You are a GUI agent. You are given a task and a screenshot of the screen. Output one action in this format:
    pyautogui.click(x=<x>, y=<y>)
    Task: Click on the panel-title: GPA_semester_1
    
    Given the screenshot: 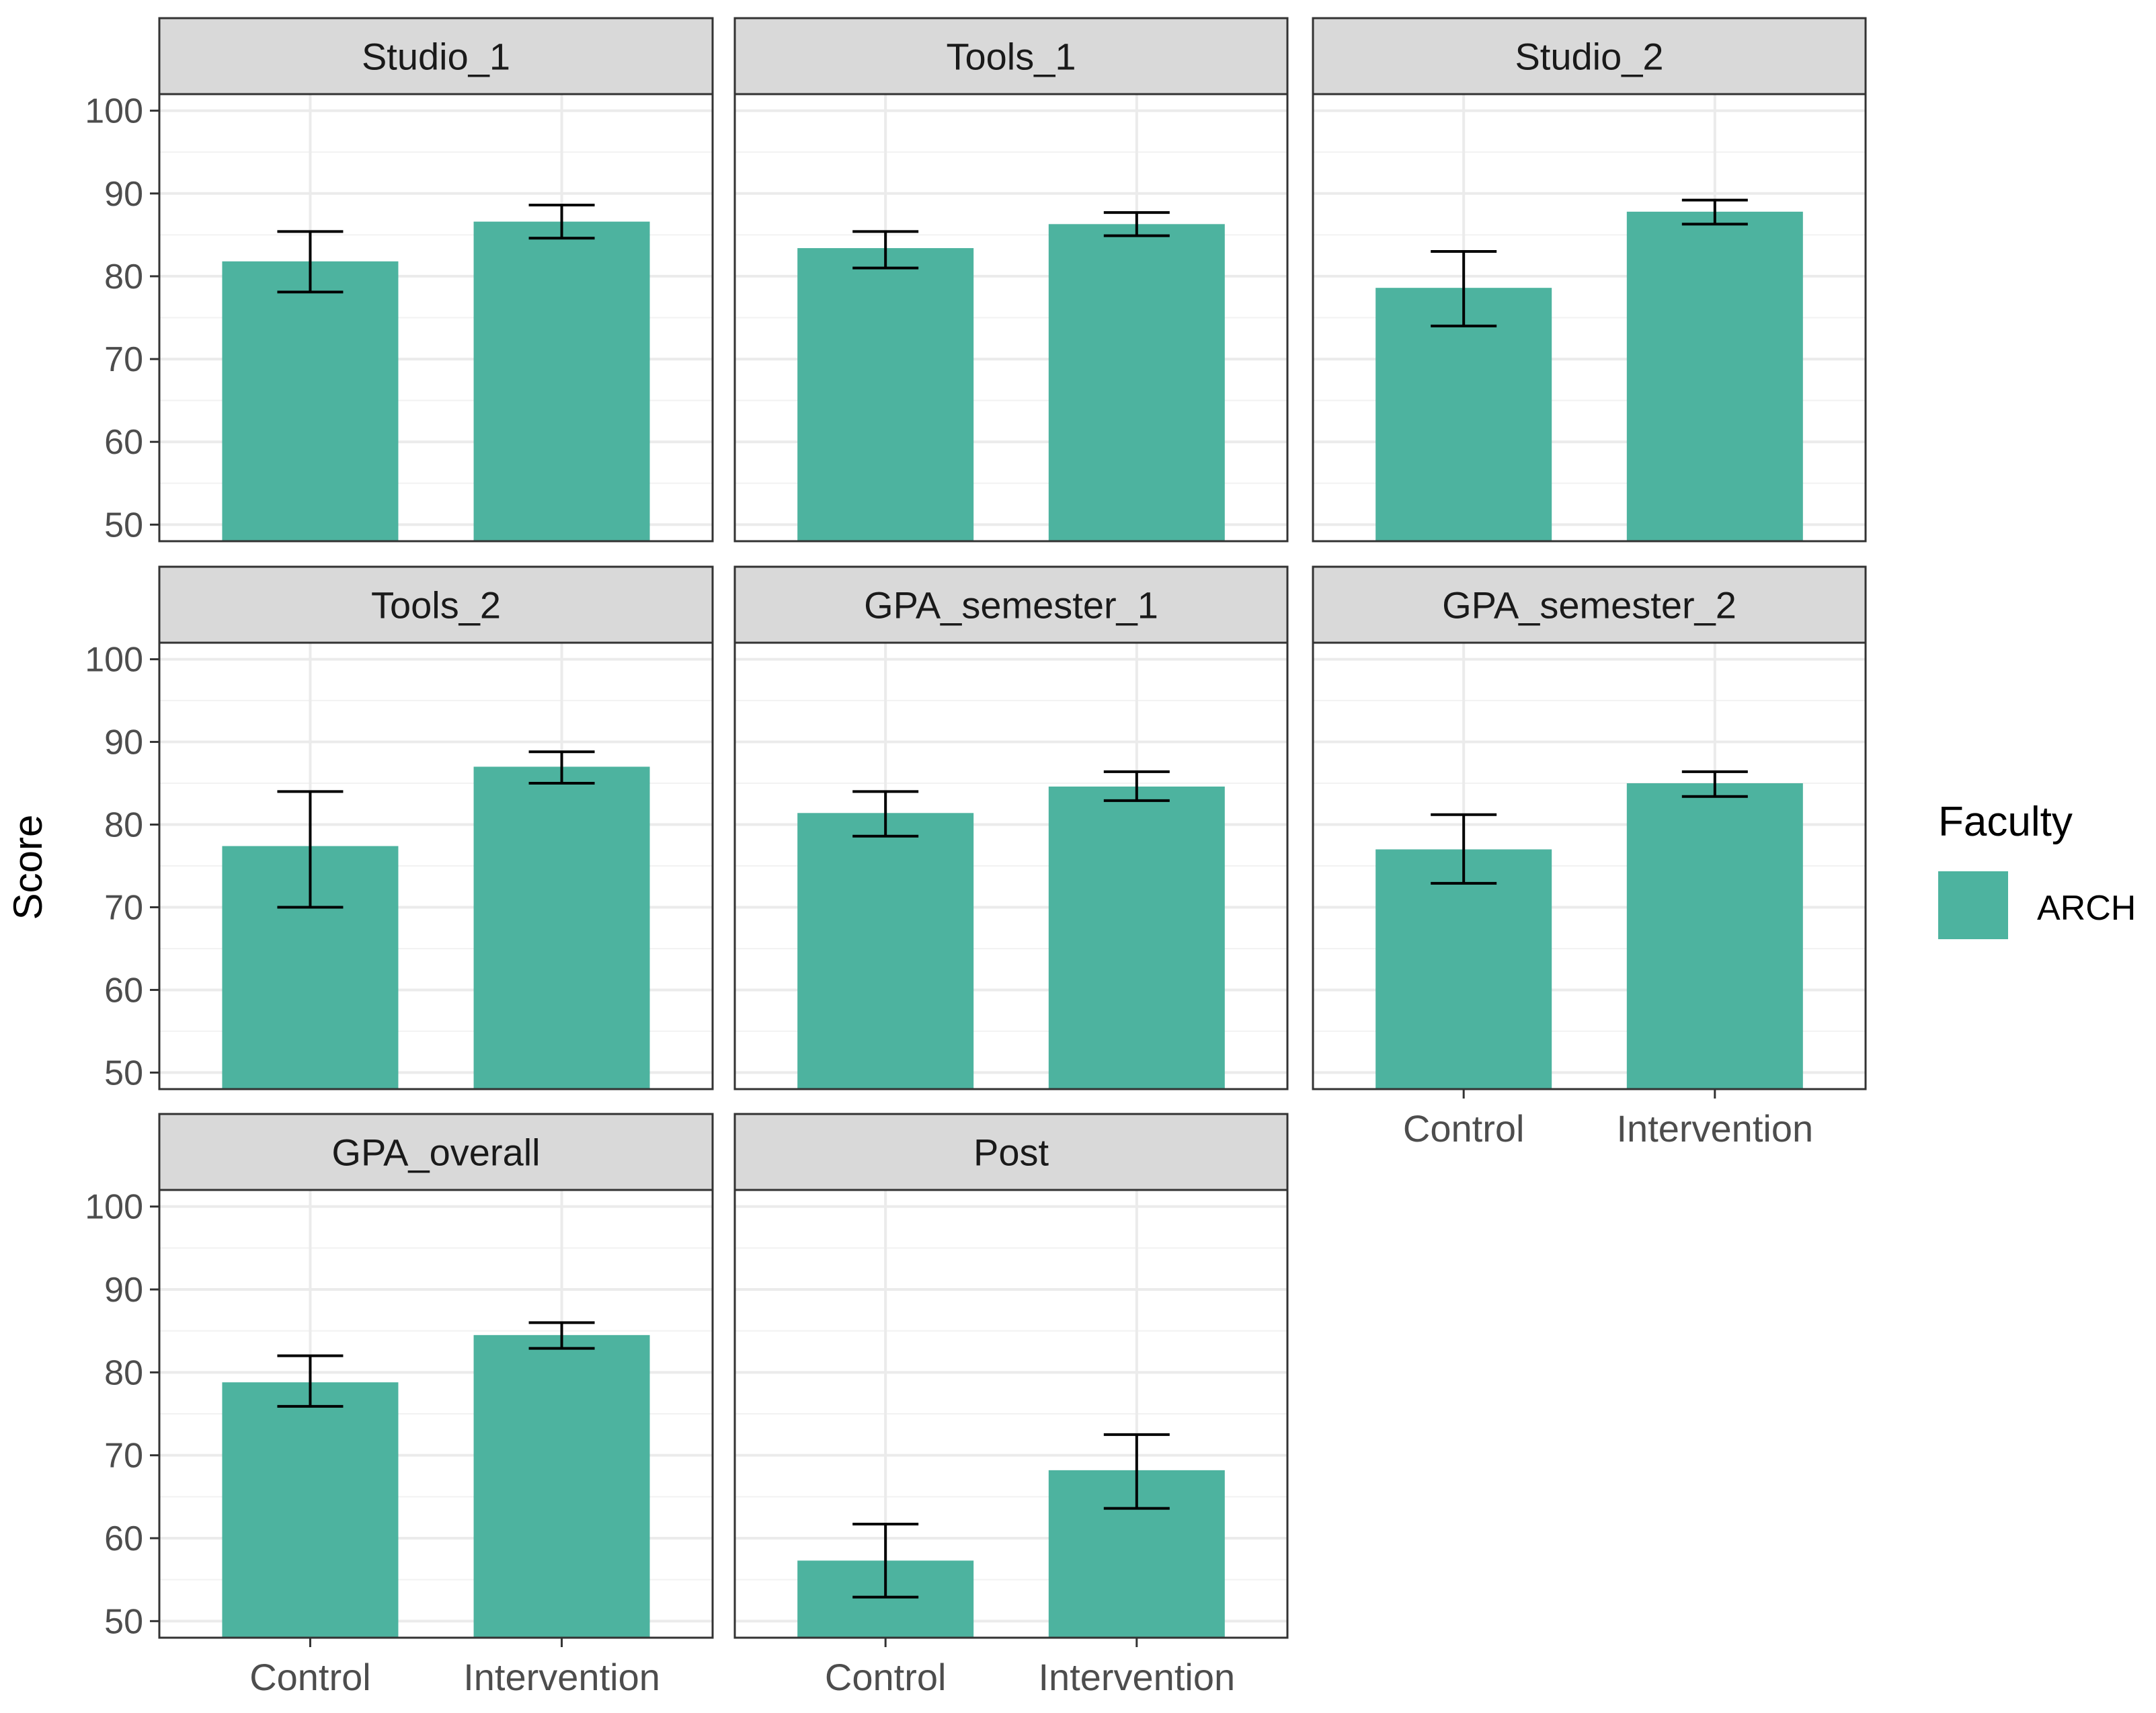 What is the action you would take?
    pyautogui.click(x=1011, y=605)
    